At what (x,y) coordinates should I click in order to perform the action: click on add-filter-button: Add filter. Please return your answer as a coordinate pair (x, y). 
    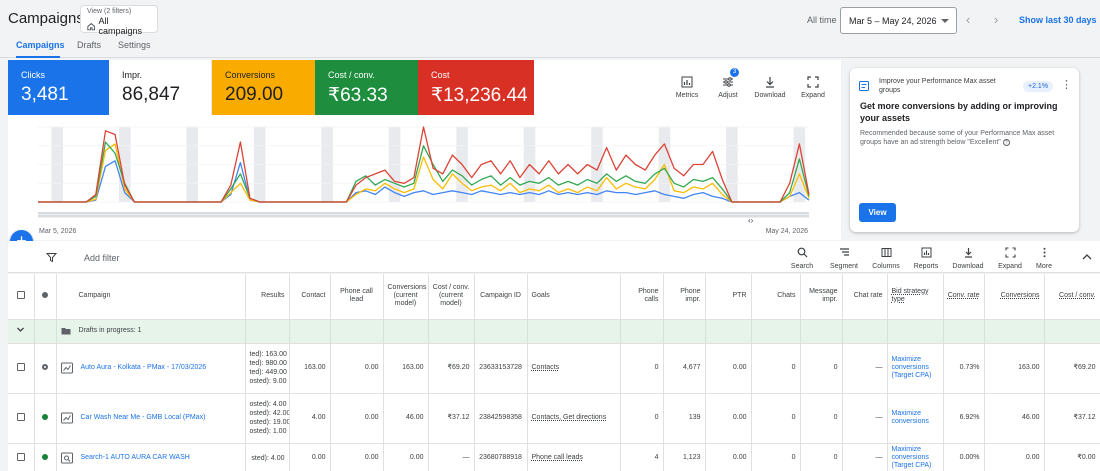
    Looking at the image, I should click on (102, 258).